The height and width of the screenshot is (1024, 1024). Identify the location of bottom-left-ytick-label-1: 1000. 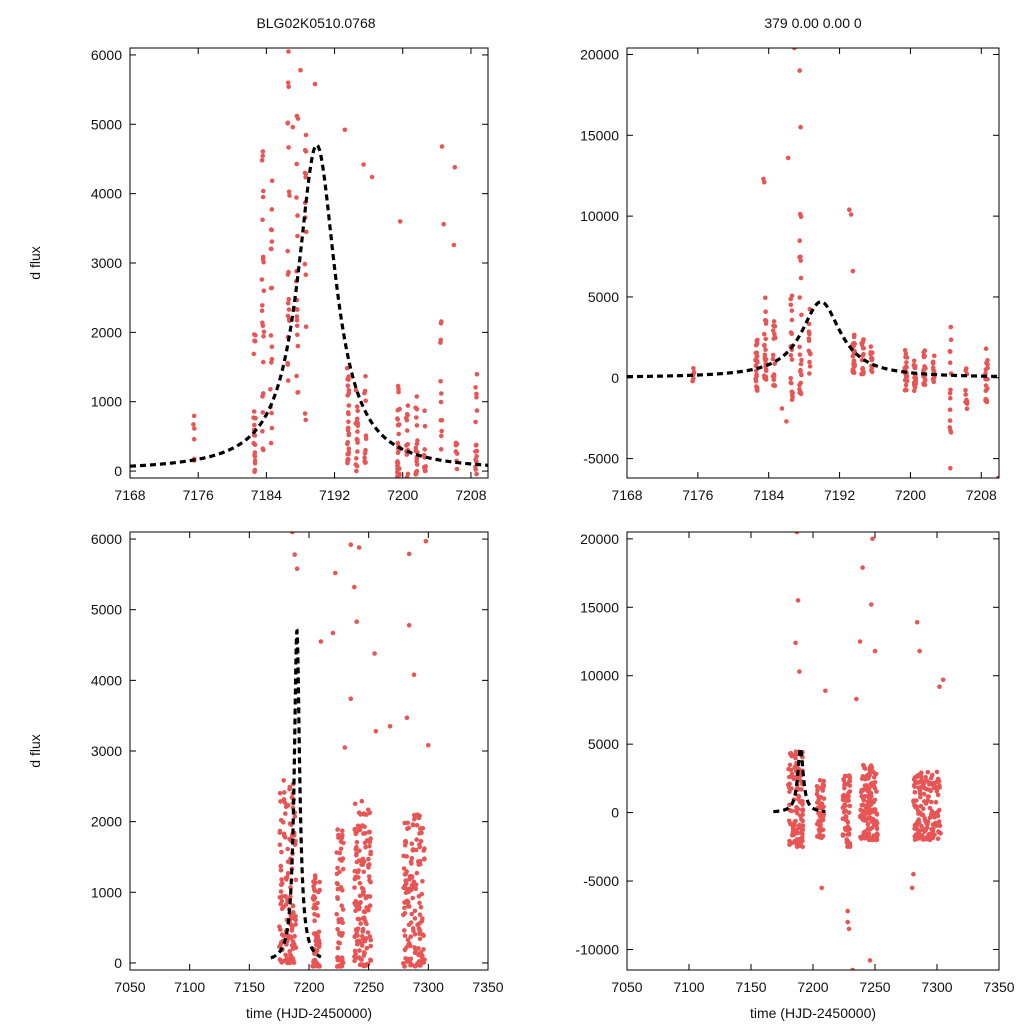
(106, 892).